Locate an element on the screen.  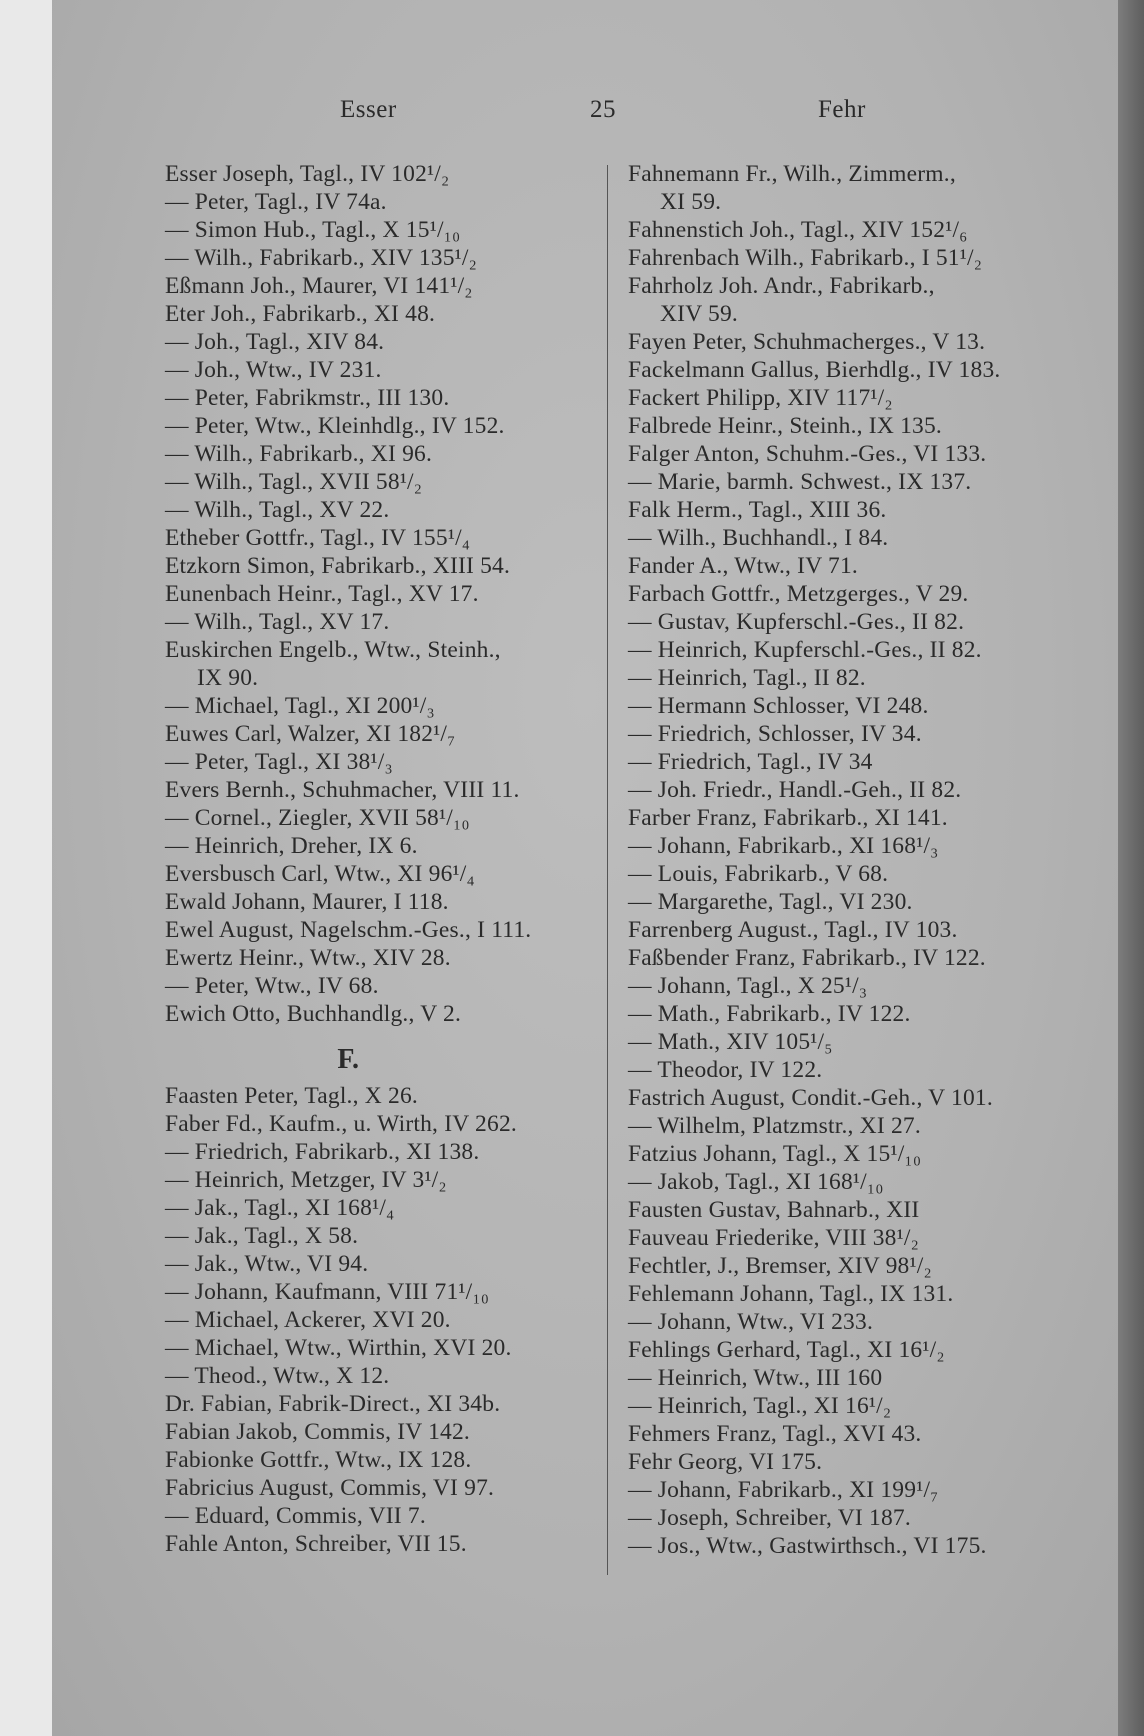
directory-entry: Falger Anton, Schuhm.-Ges., VI 133. is located at coordinates (807, 454).